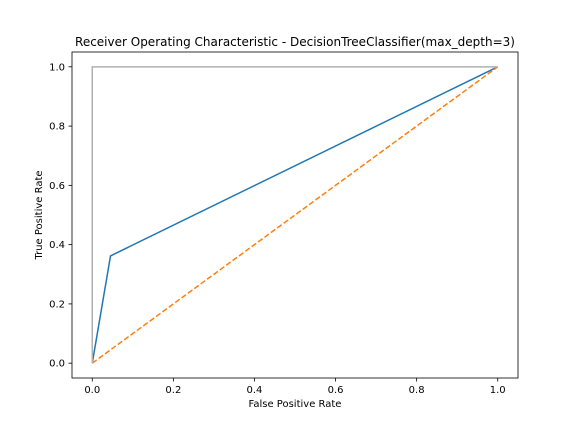 Image resolution: width=576 pixels, height=432 pixels. Describe the element at coordinates (295, 404) in the screenshot. I see `x-axis-label: False Positive Rate` at that location.